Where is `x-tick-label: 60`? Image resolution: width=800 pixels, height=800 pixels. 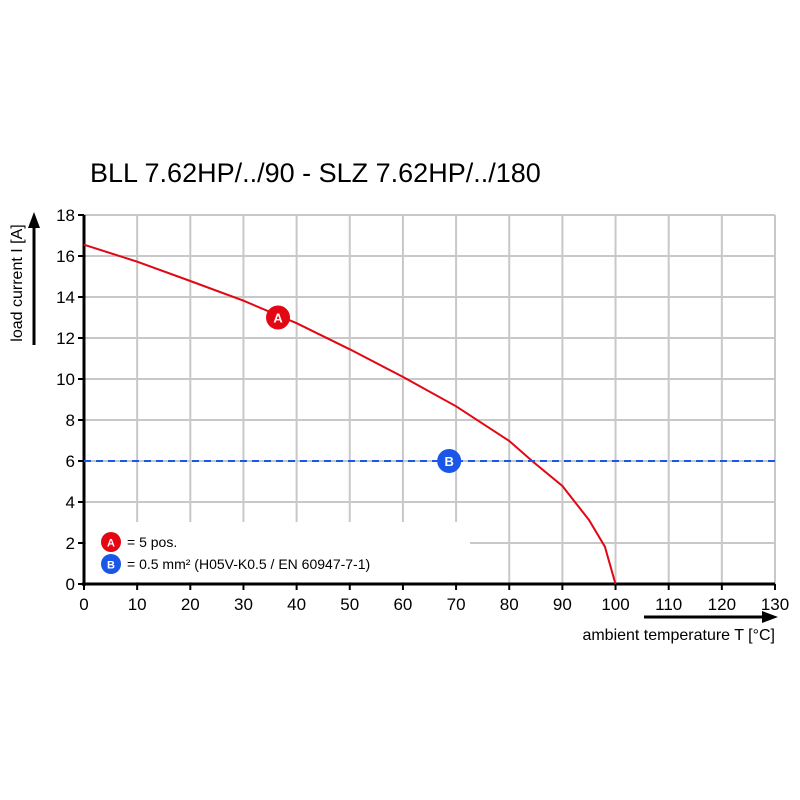 x-tick-label: 60 is located at coordinates (402, 604).